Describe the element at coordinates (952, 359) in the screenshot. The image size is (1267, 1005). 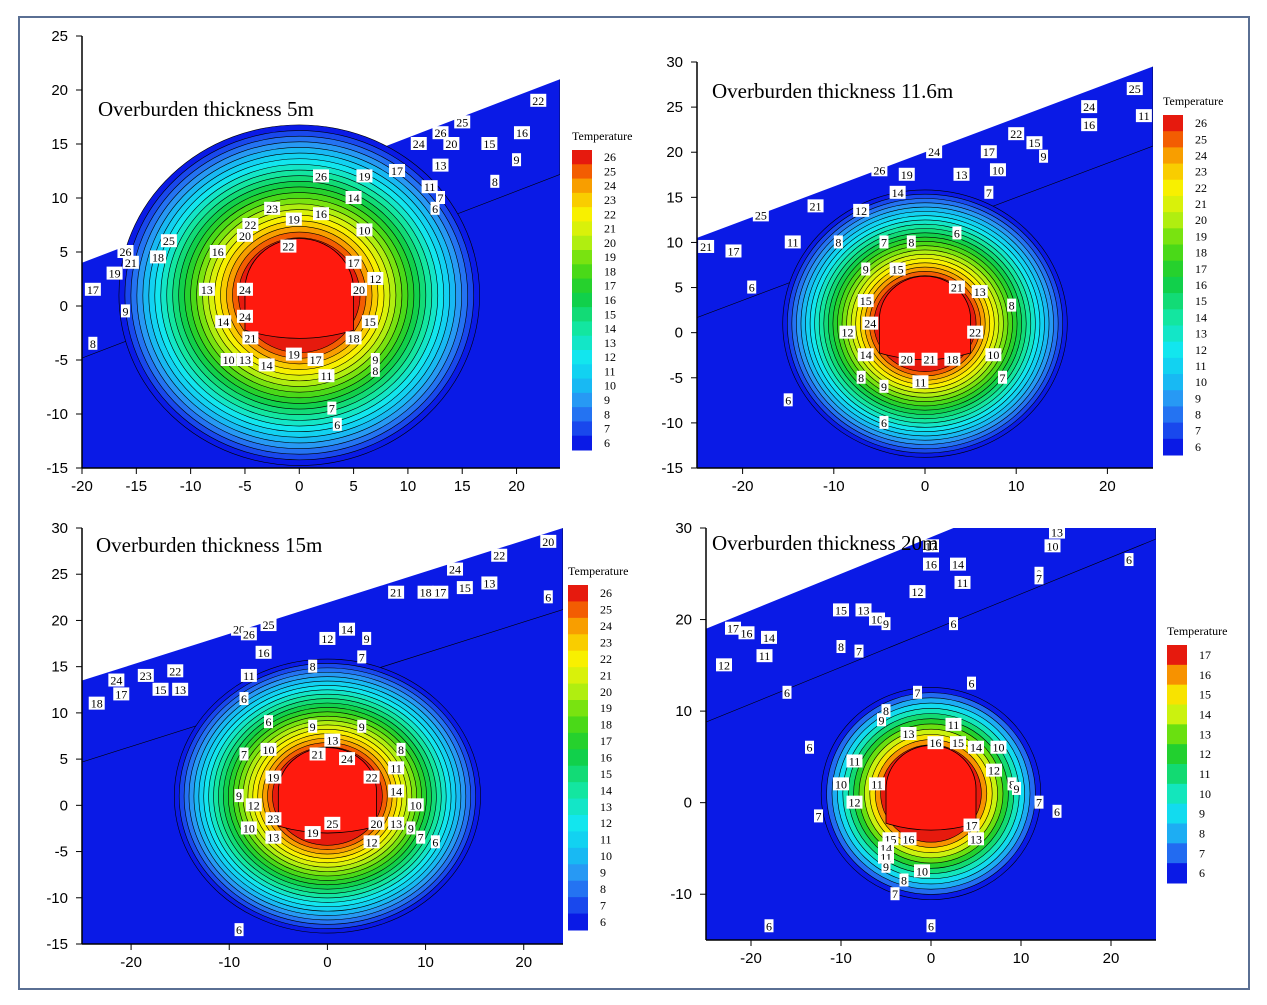
I see `contour-label: 18` at that location.